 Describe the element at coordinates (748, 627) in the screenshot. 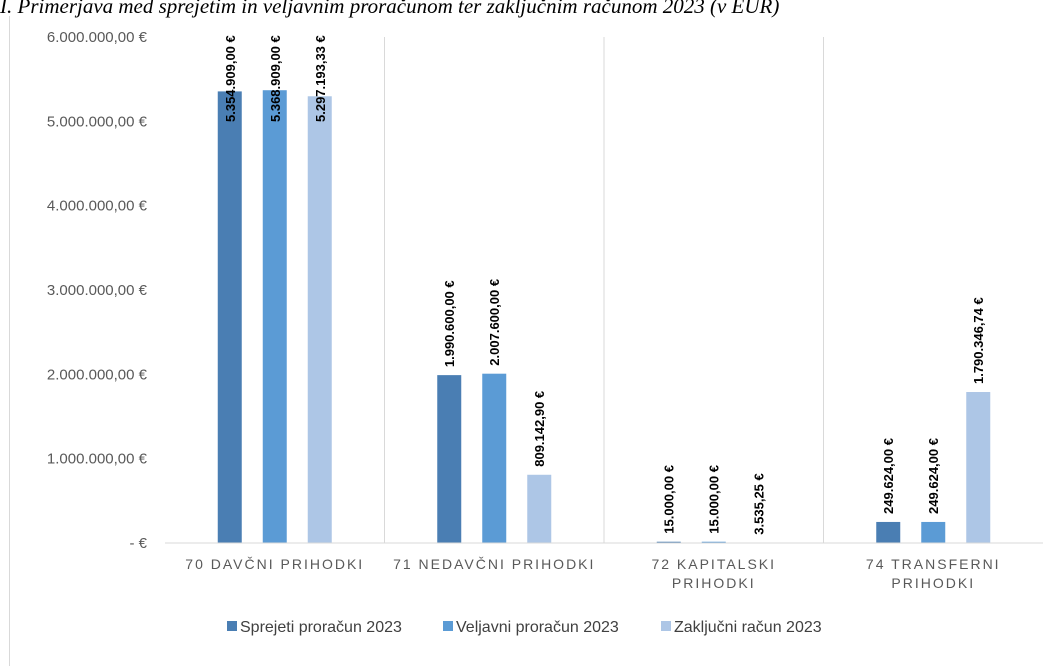

I see `legend-label: Zaključni račun 2023` at that location.